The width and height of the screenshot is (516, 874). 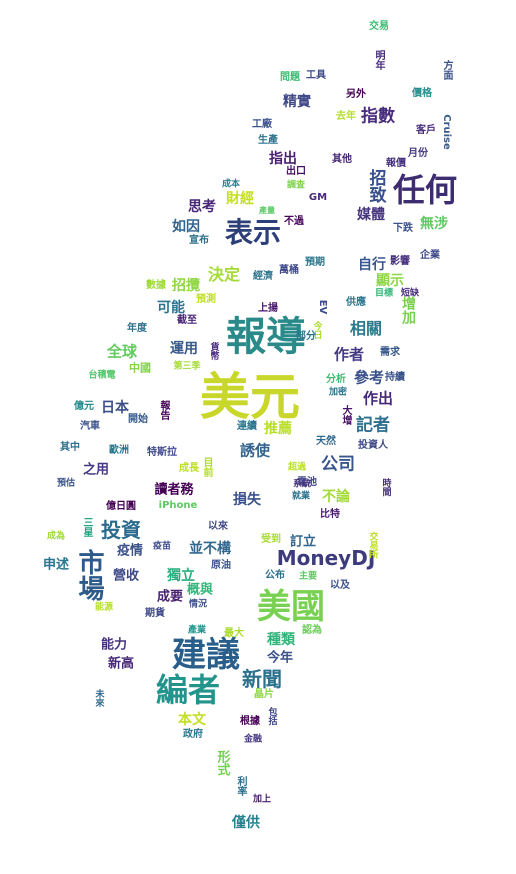 What do you see at coordinates (366, 328) in the screenshot?
I see `word-16: 相關` at bounding box center [366, 328].